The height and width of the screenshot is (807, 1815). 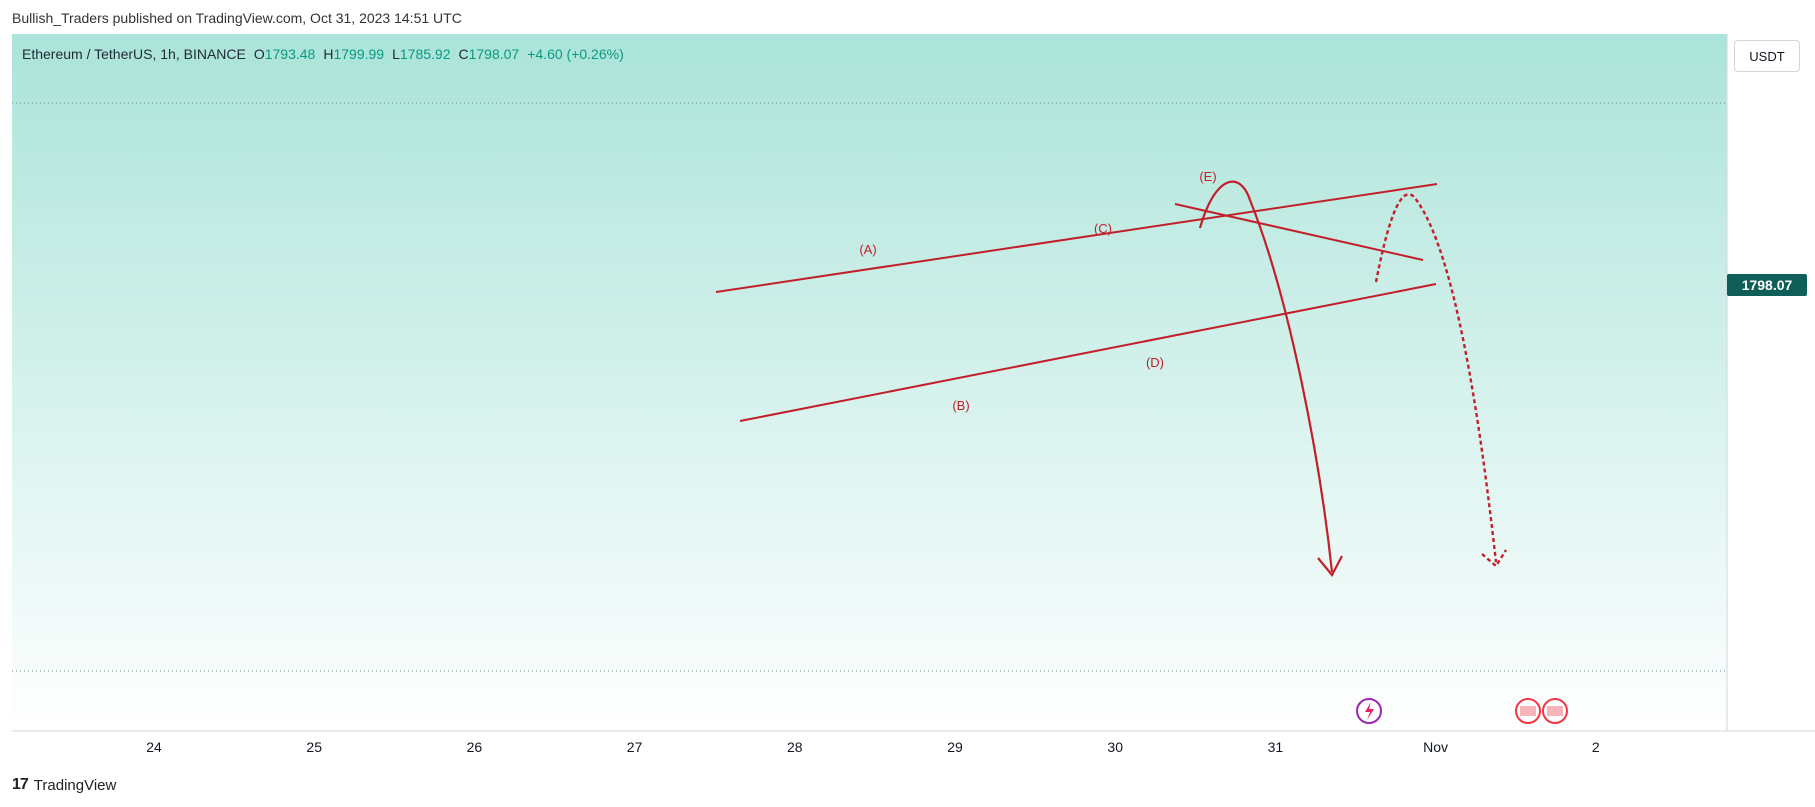 I want to click on open-value: 1793.48, so click(x=290, y=54).